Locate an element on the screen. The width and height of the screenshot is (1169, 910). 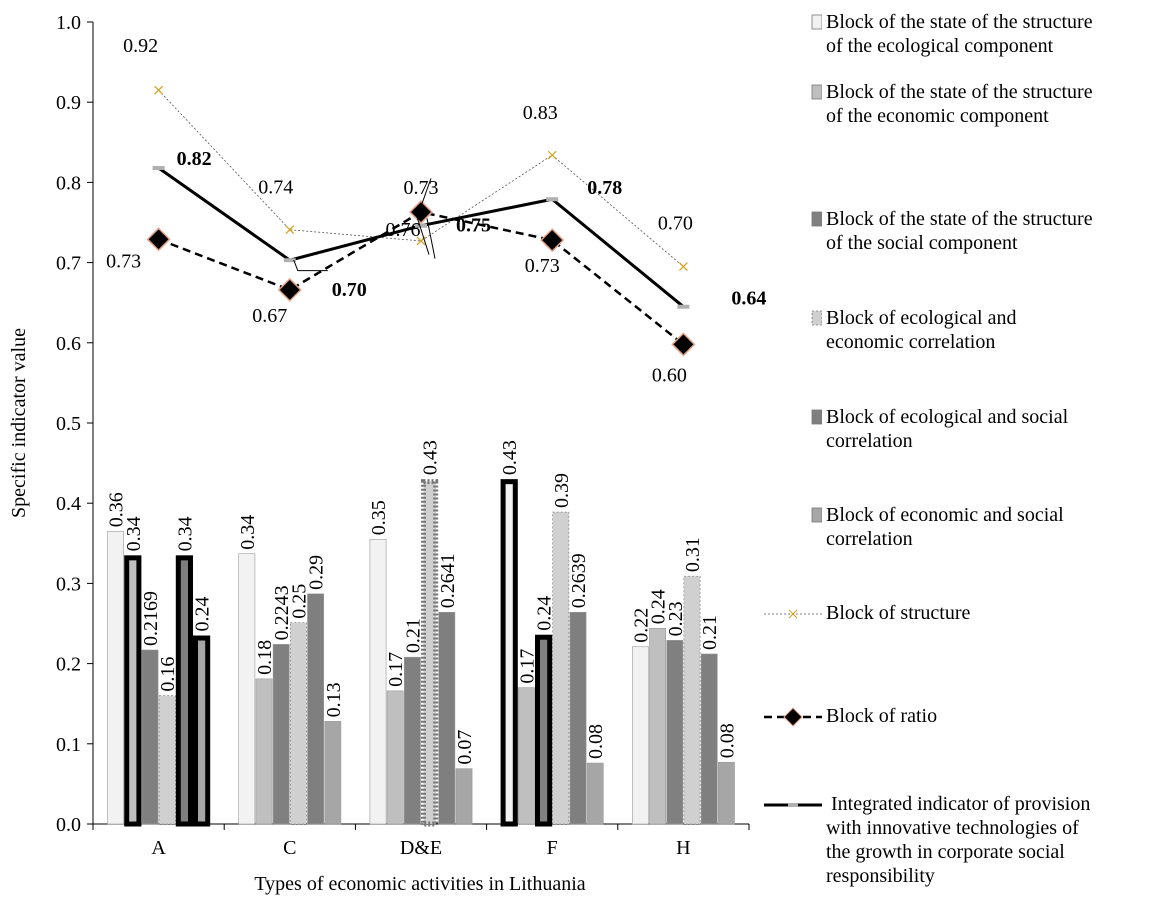
bar-data-label: 0.22 is located at coordinates (641, 625).